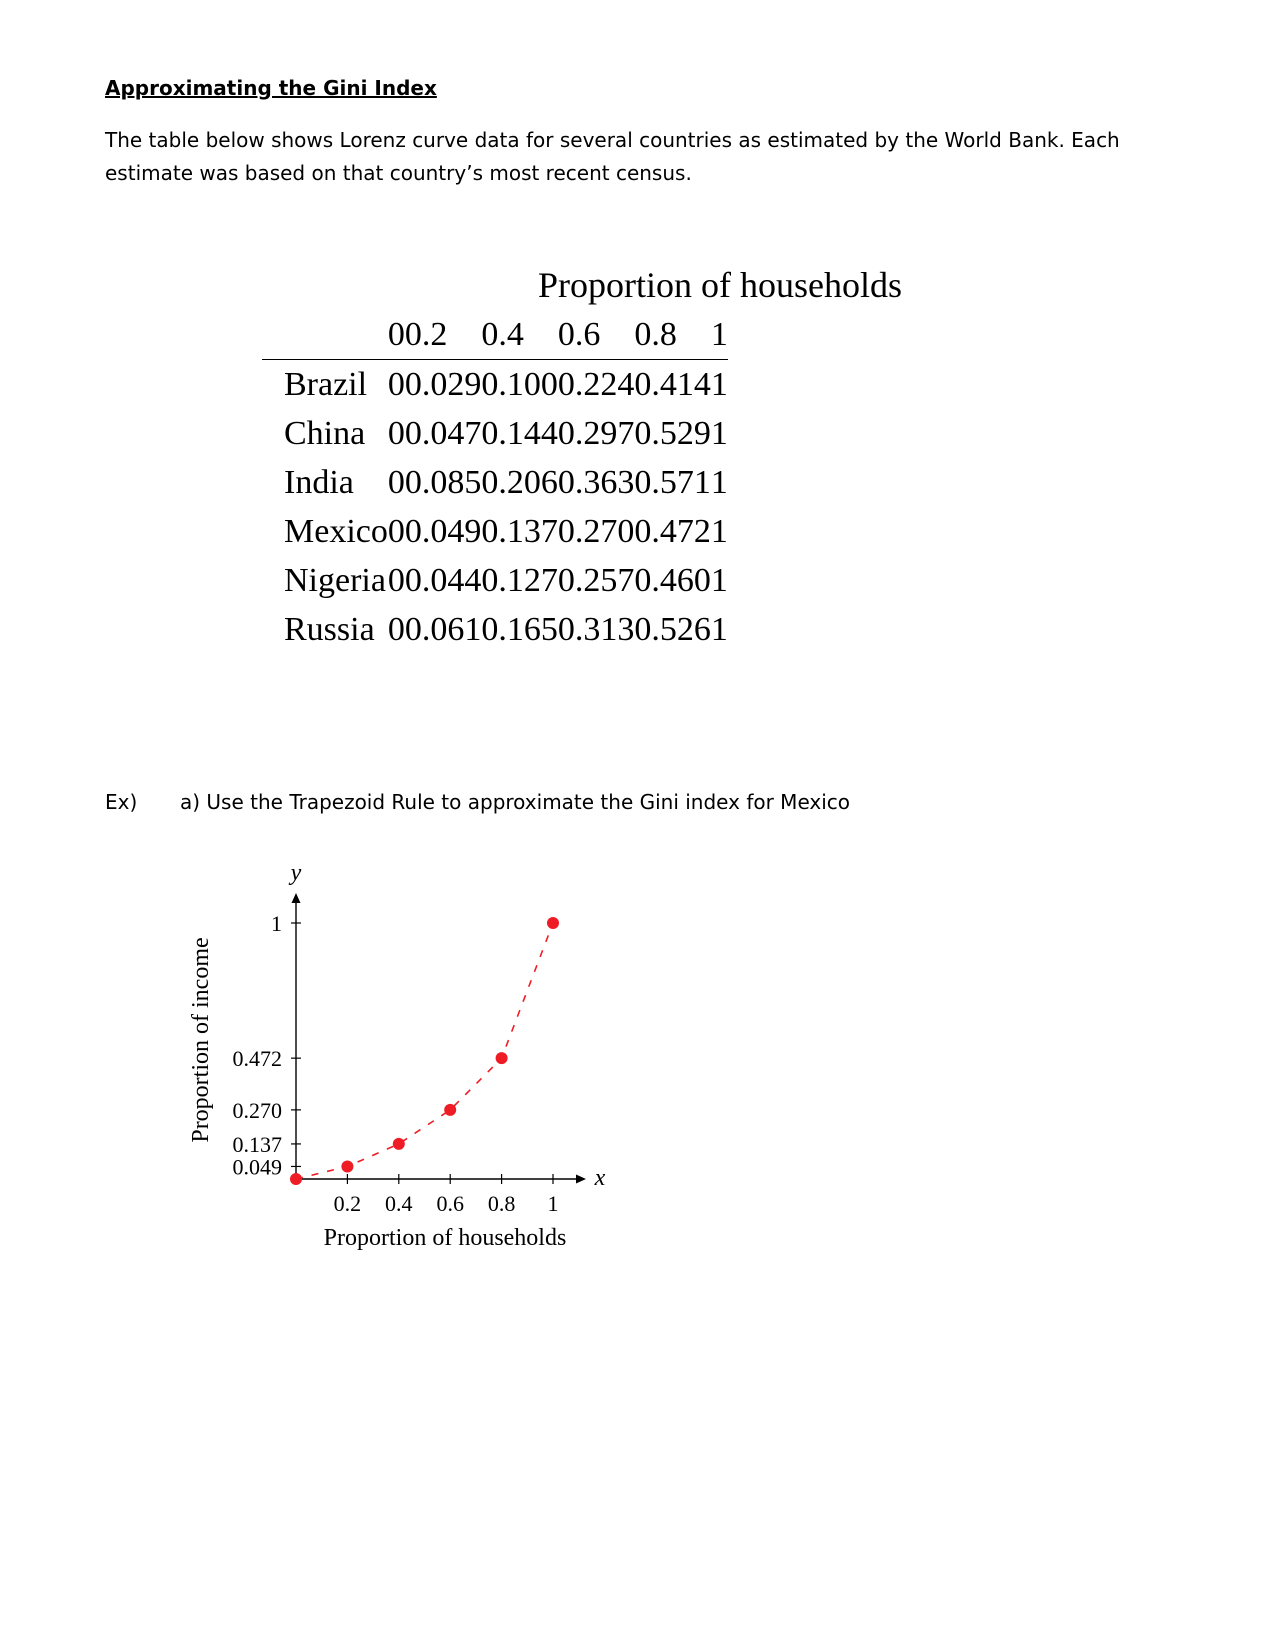  What do you see at coordinates (276, 923) in the screenshot?
I see `y-tick-label: 1` at bounding box center [276, 923].